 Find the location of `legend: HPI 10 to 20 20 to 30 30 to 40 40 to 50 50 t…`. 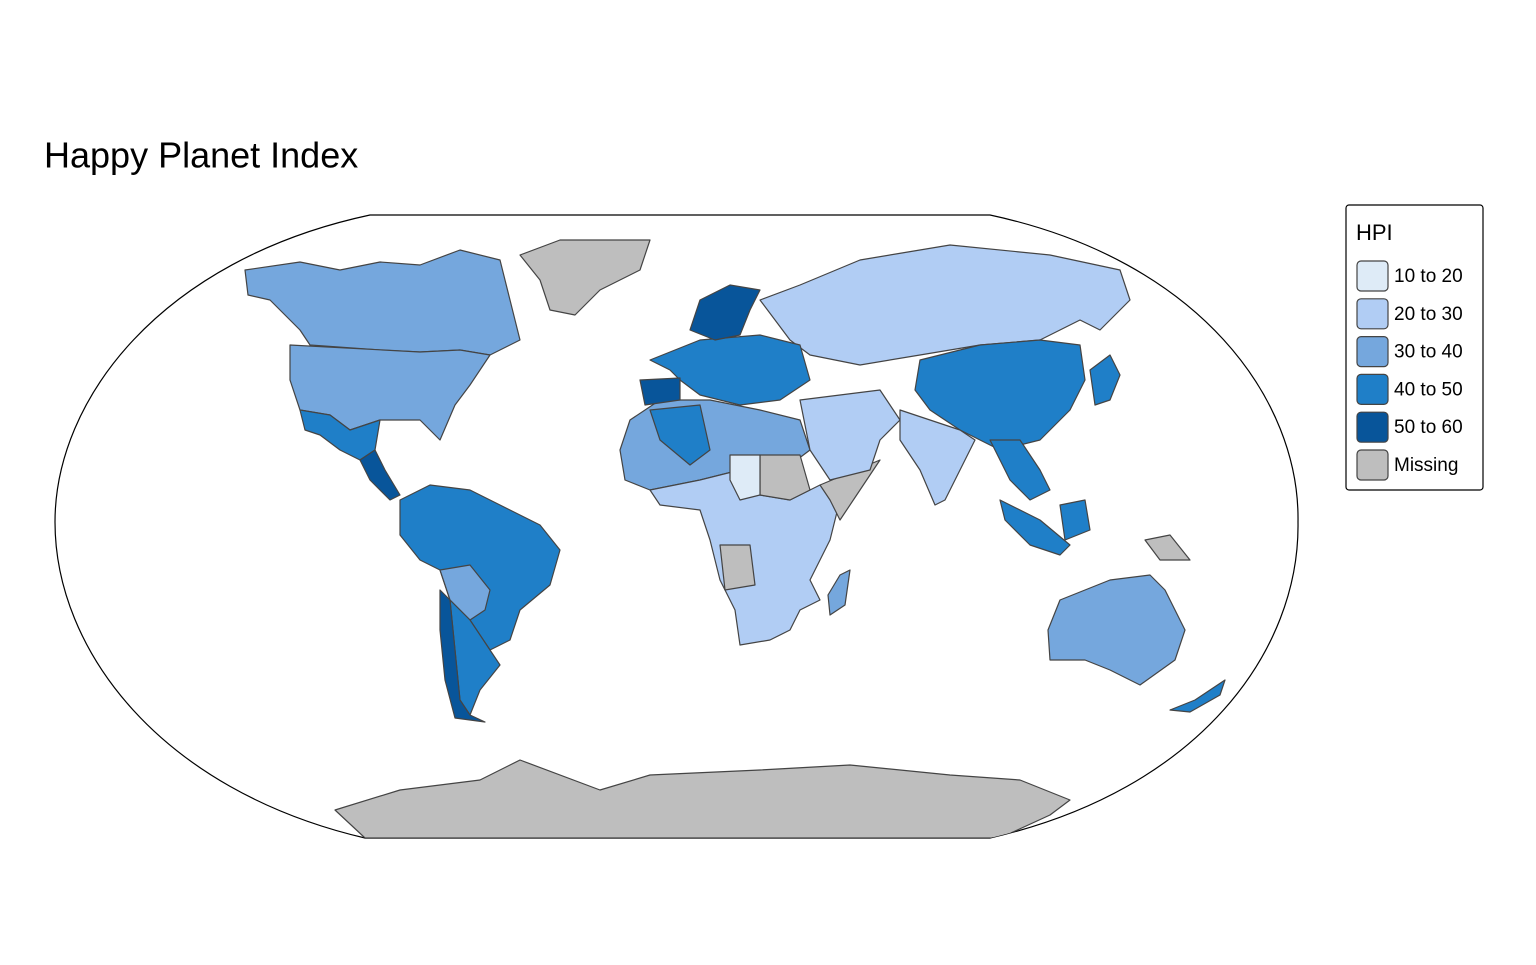

legend: HPI 10 to 20 20 to 30 30 to 40 40 to 50 50 t… is located at coordinates (1414, 347).